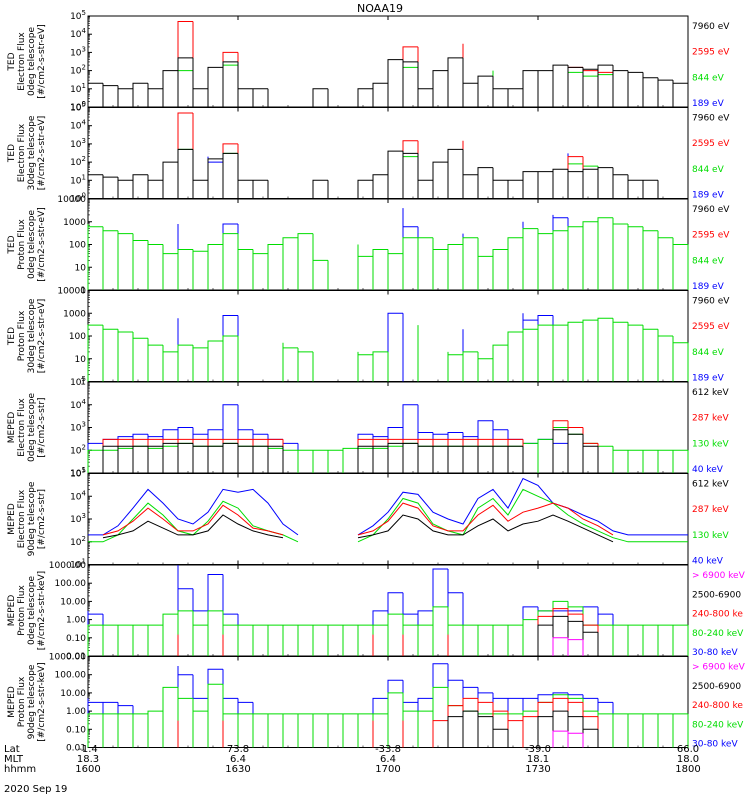 This screenshot has height=800, width=750. What do you see at coordinates (710, 444) in the screenshot?
I see `legend-entry: 130 keV` at bounding box center [710, 444].